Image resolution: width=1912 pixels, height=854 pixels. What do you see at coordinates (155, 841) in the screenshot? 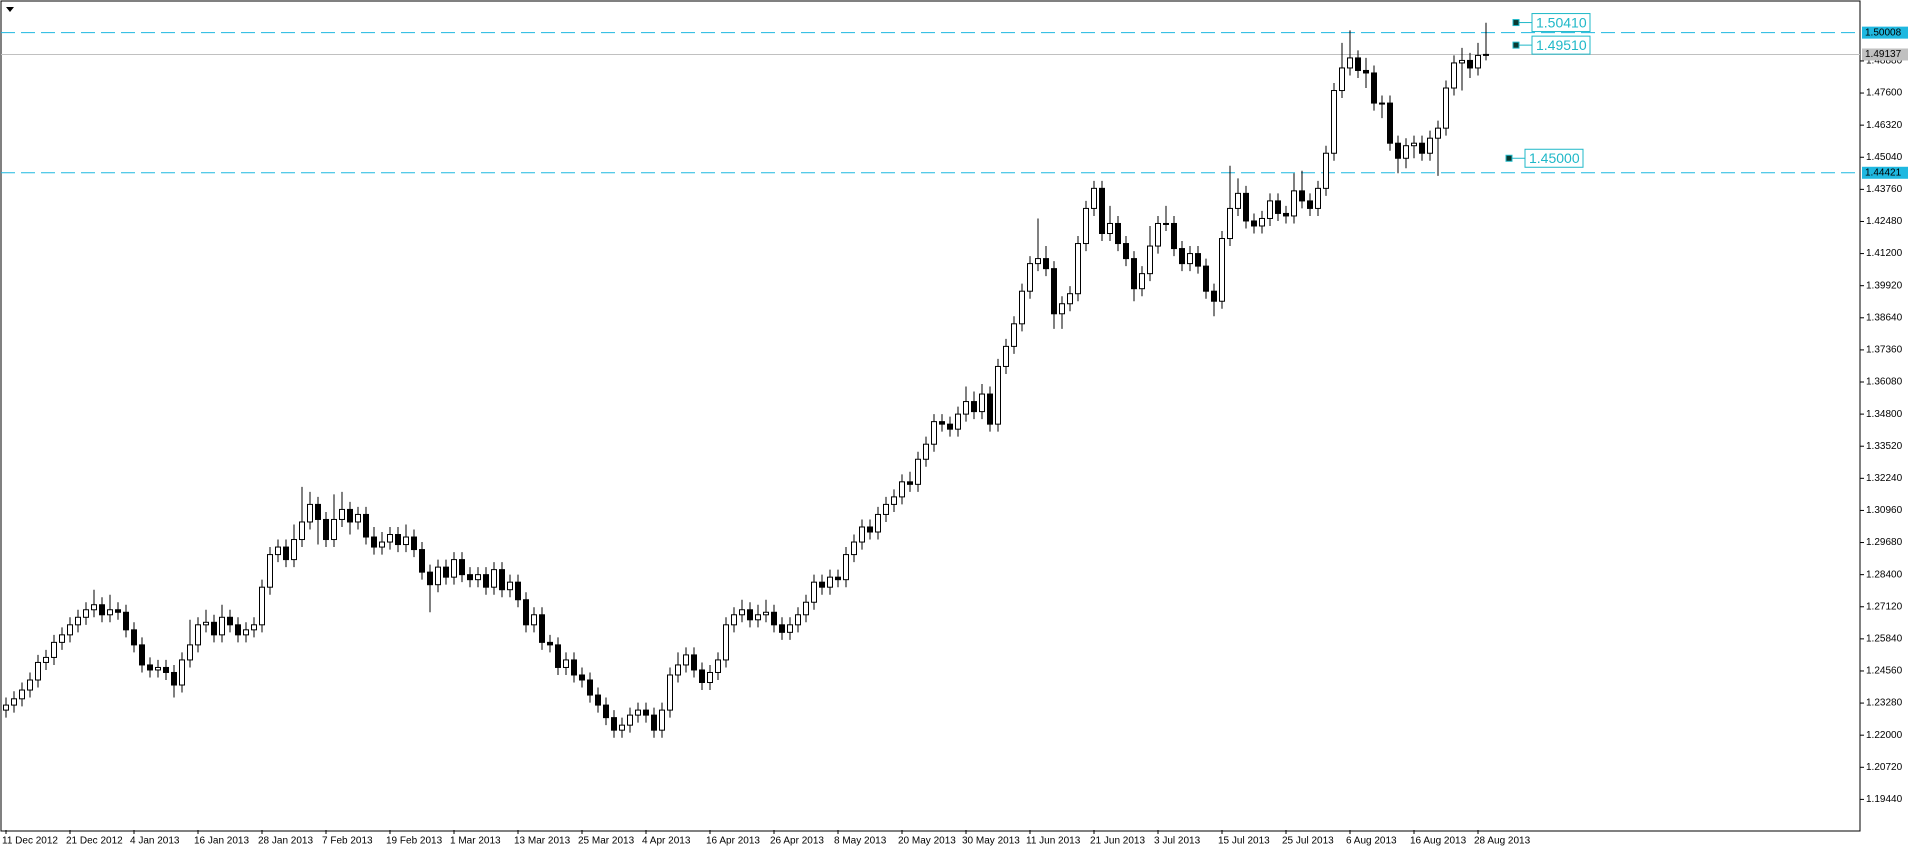
I see `x-tick-label: 4 Jan 2013` at bounding box center [155, 841].